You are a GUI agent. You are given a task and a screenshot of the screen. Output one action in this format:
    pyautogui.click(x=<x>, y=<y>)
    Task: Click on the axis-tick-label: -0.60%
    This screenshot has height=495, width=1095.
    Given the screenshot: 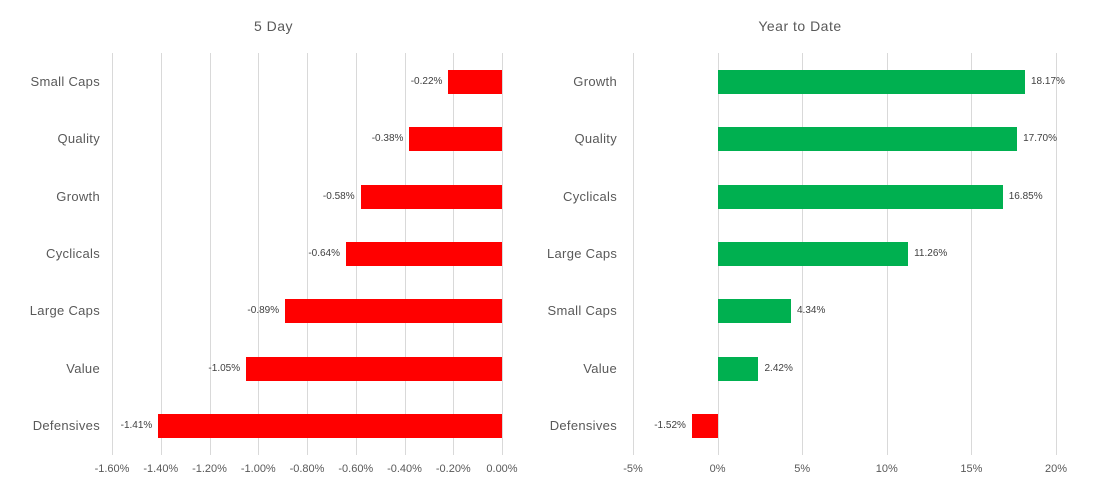 What is the action you would take?
    pyautogui.click(x=356, y=469)
    